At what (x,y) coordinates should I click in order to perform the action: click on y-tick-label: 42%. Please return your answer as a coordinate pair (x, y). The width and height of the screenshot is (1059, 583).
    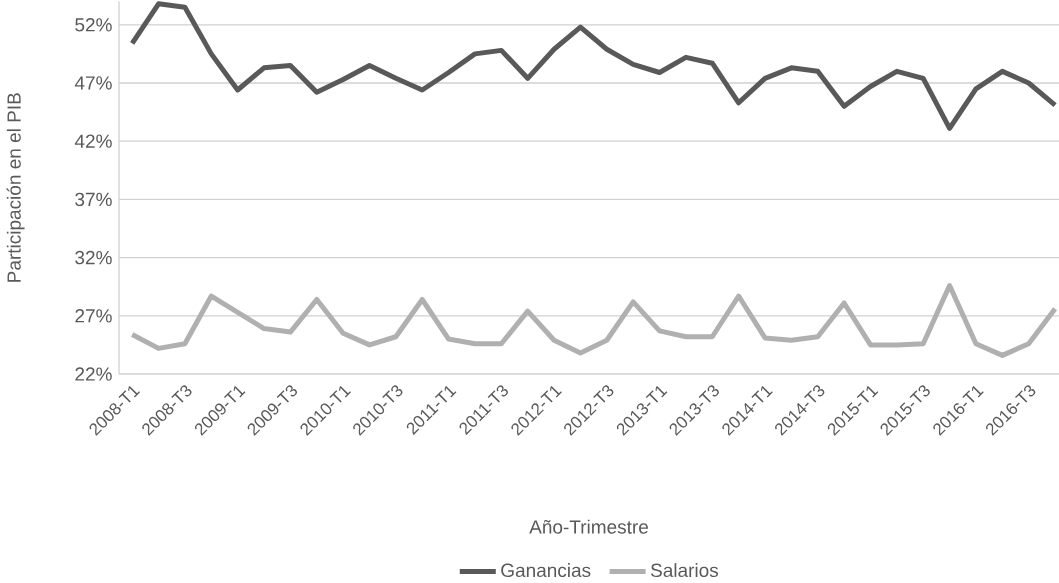
    Looking at the image, I should click on (93, 141).